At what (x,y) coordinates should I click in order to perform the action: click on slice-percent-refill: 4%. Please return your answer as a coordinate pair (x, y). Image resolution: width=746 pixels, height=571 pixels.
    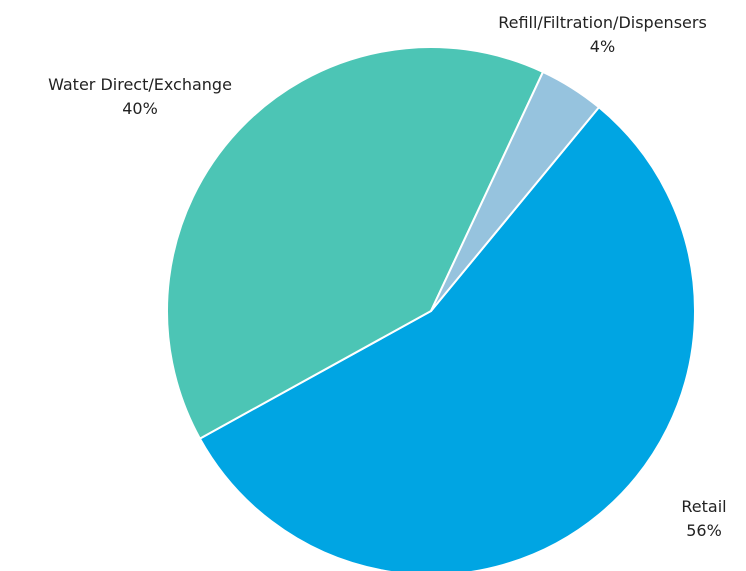
    Looking at the image, I should click on (602, 46).